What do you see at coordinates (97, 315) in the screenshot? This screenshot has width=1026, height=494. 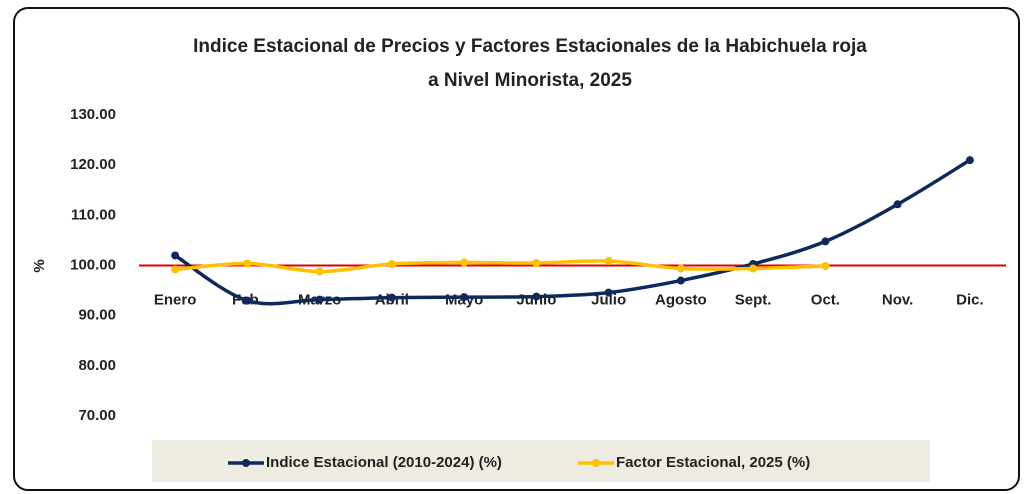 I see `y-tick-label: 90.00` at bounding box center [97, 315].